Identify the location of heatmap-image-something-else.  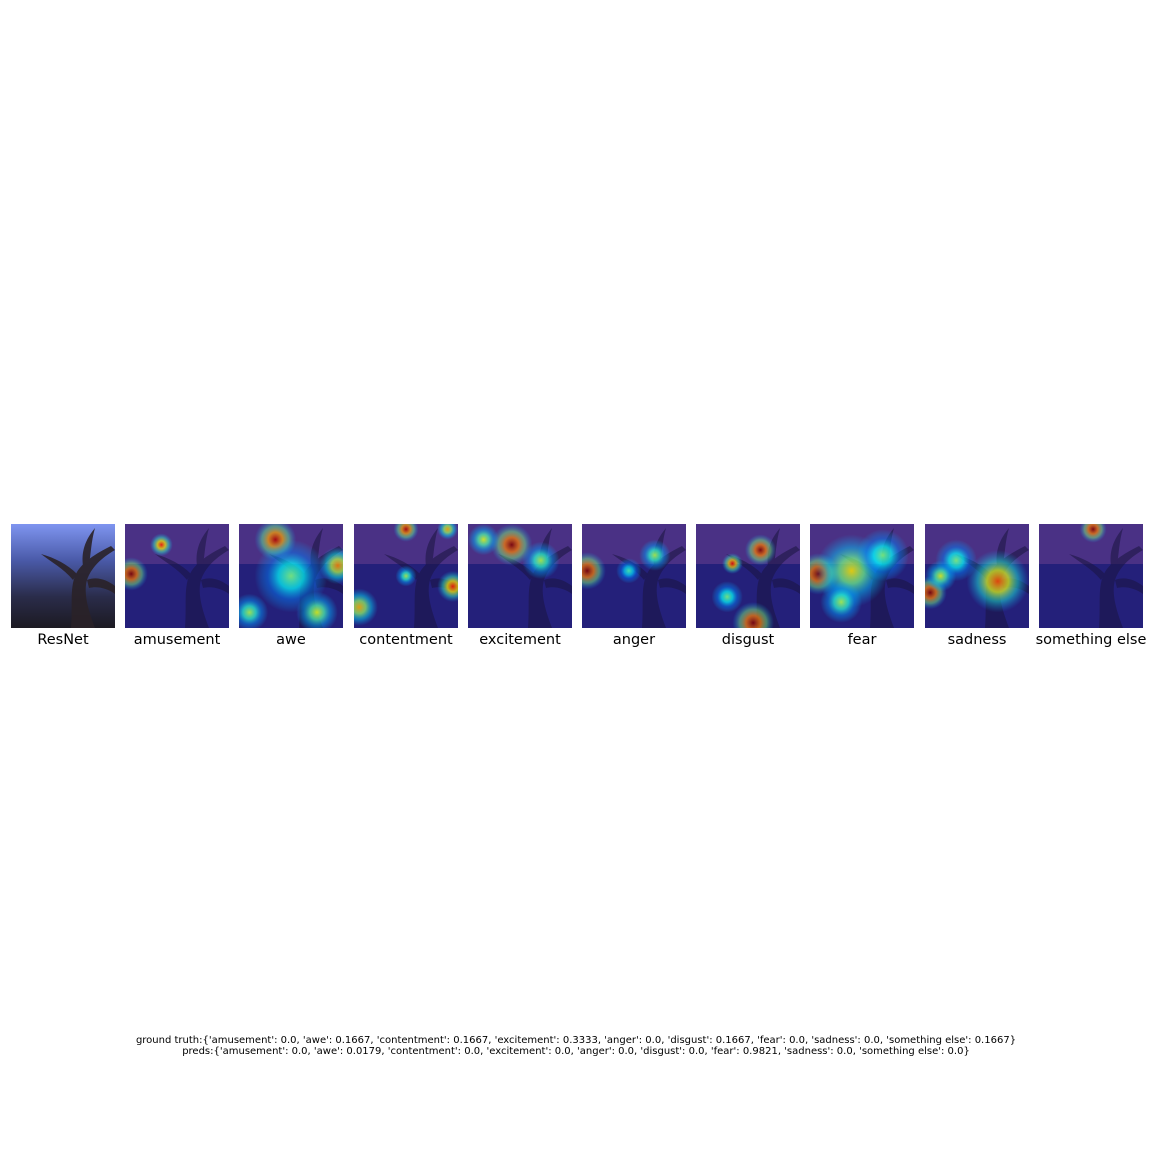
(1091, 576).